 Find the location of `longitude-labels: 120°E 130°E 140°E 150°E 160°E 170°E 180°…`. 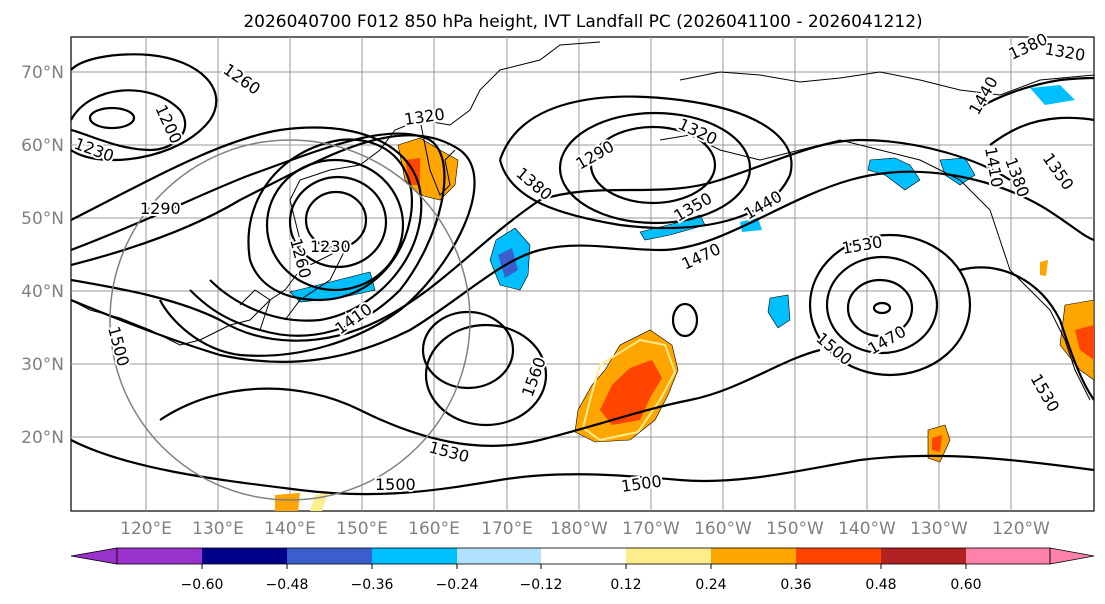

longitude-labels: 120°E 130°E 140°E 150°E 160°E 170°E 180°… is located at coordinates (585, 529).